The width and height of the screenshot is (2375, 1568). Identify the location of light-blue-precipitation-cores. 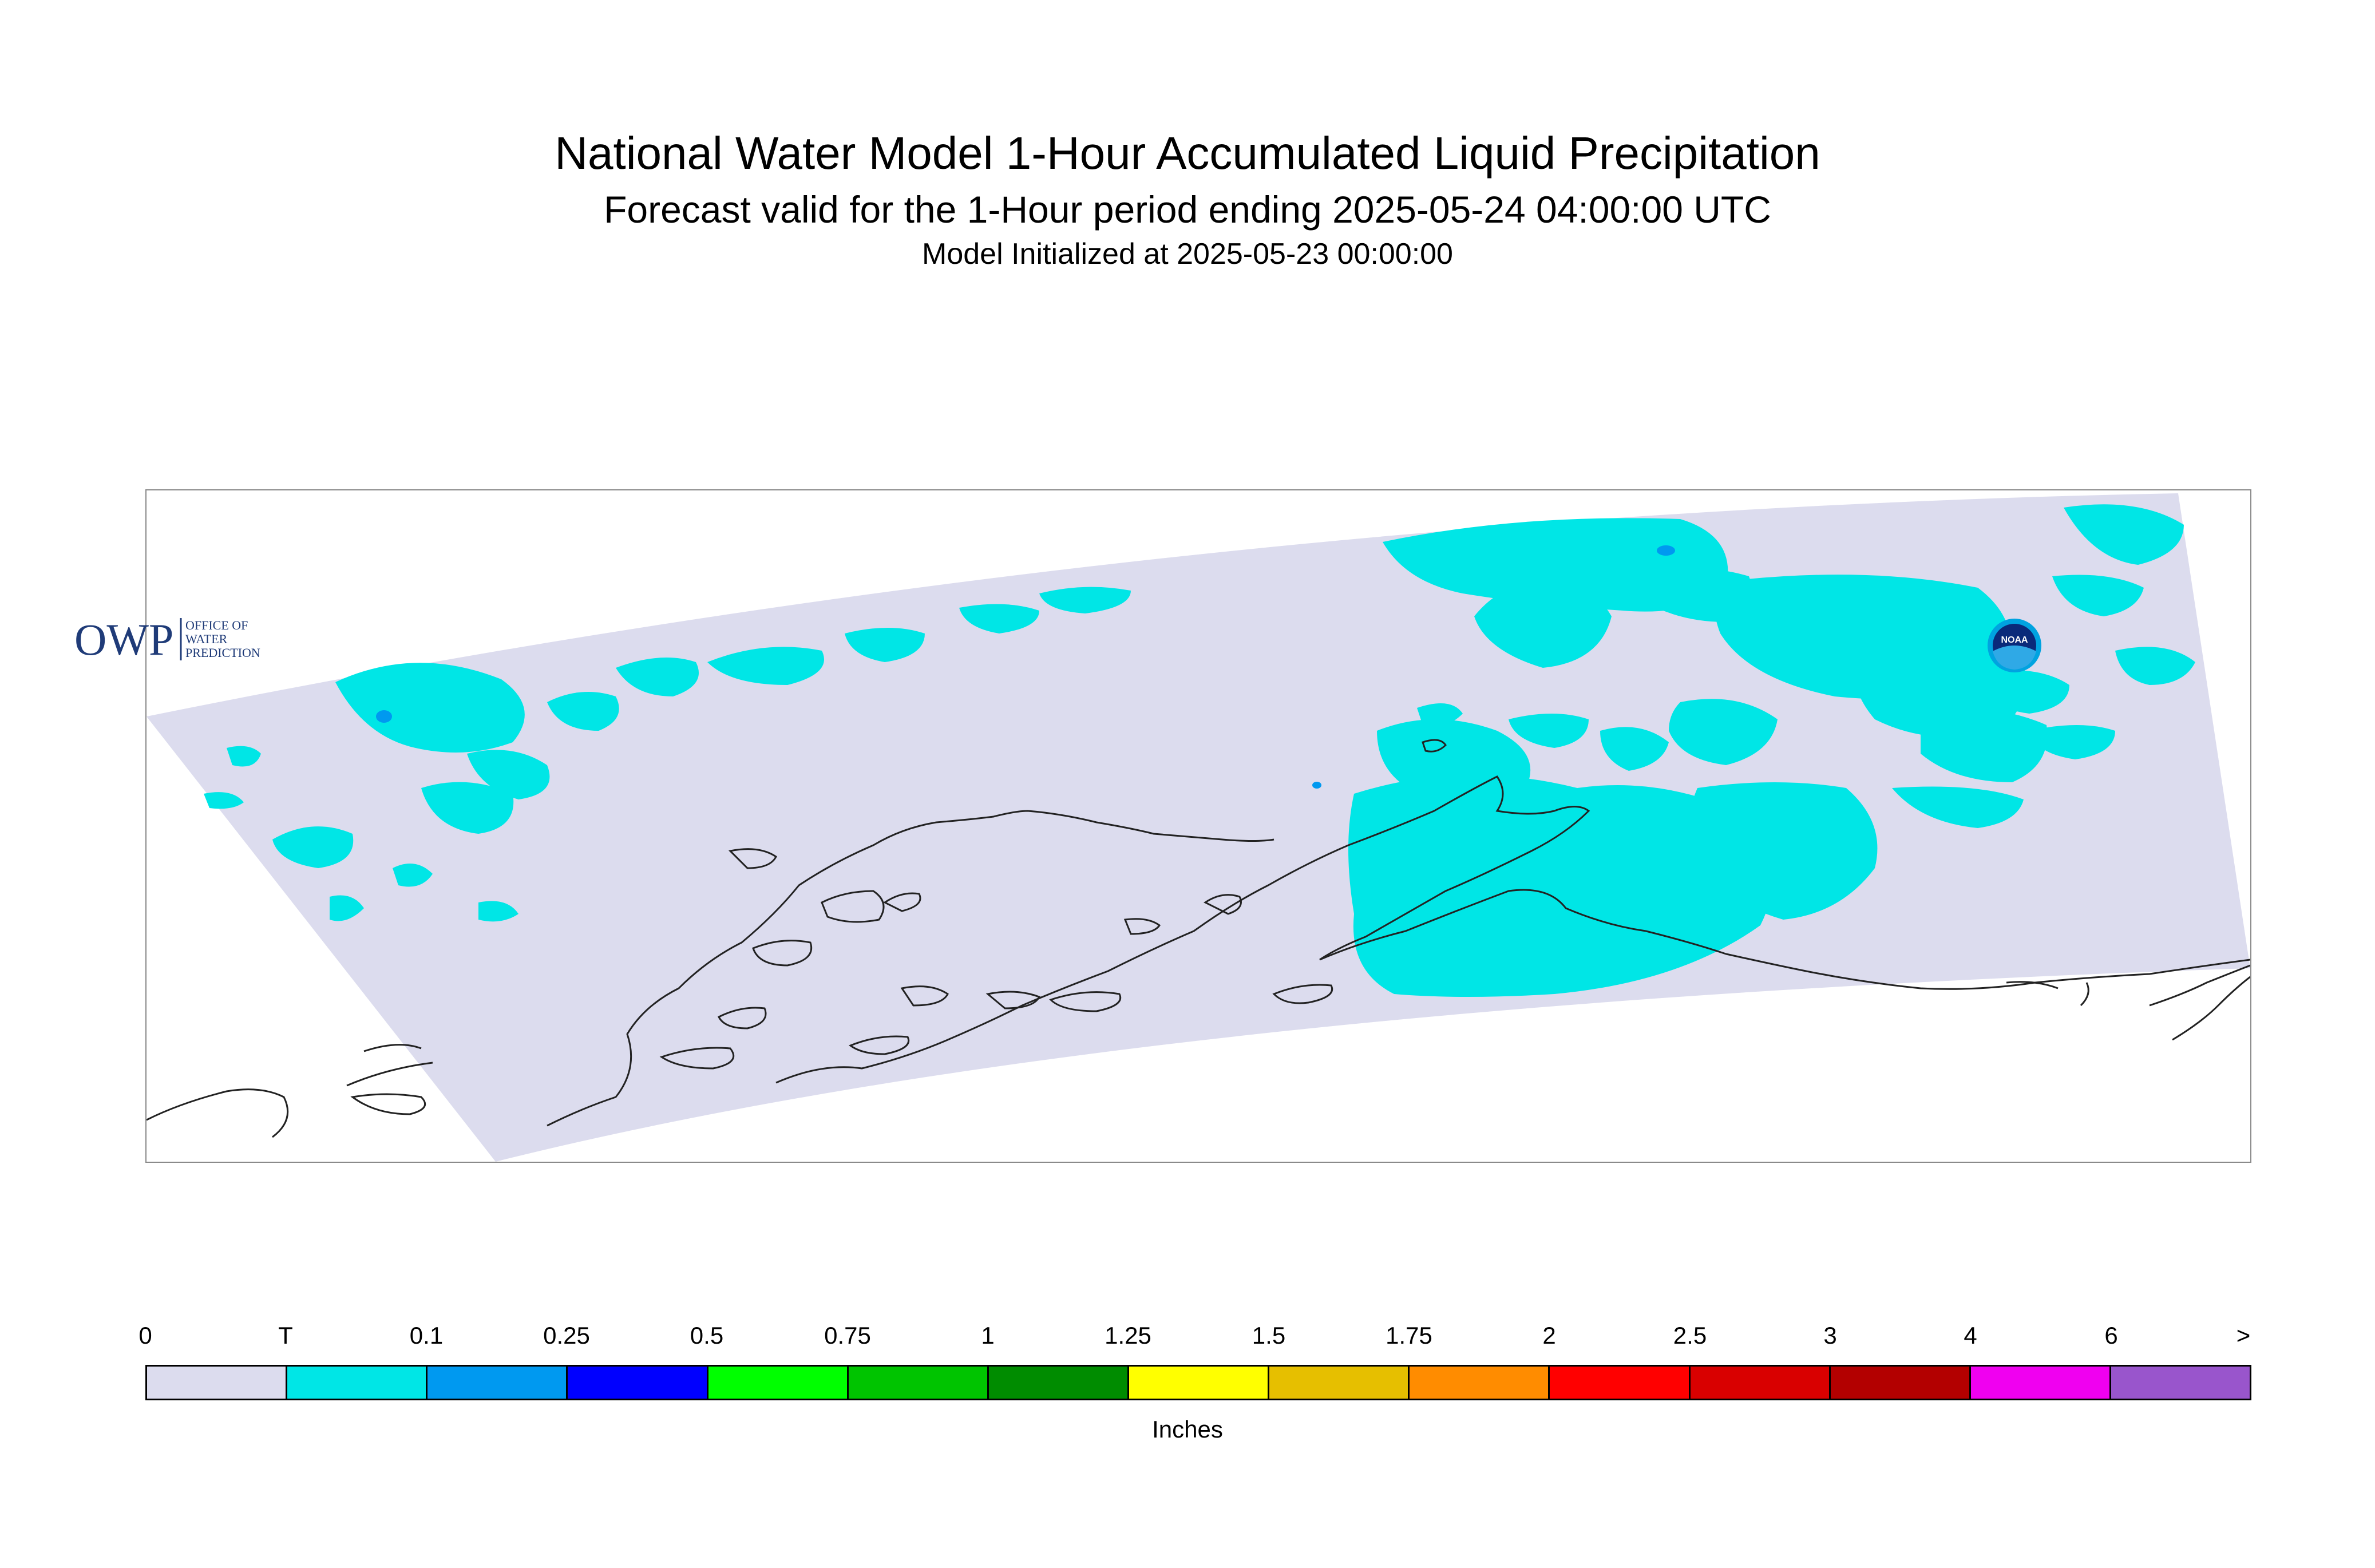
(1025, 667).